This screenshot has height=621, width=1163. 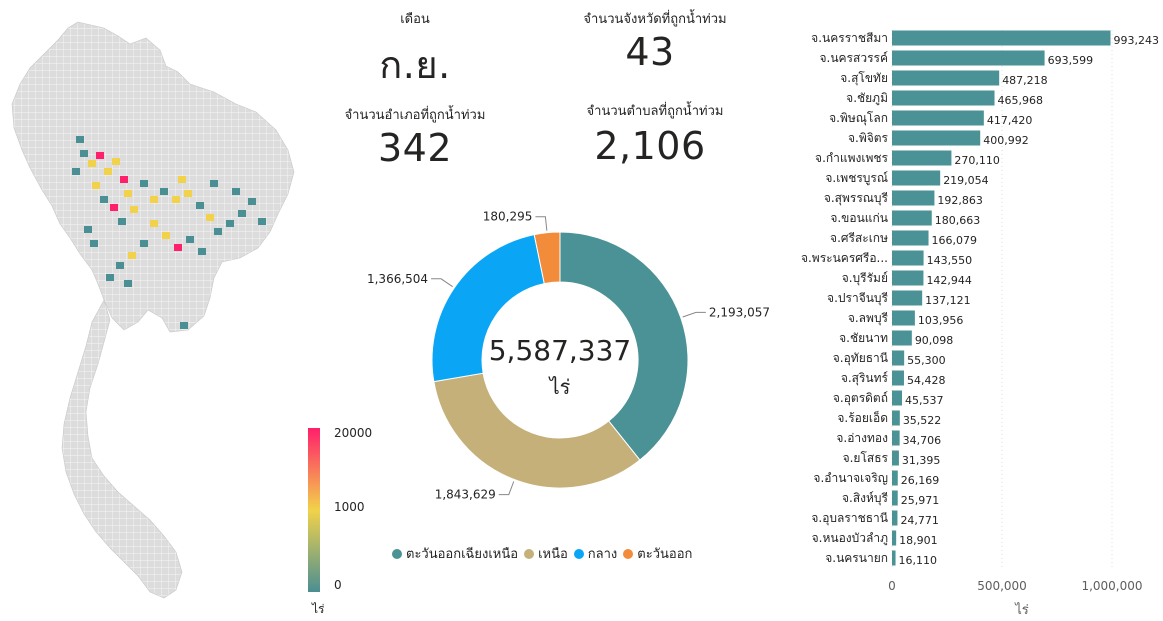 What do you see at coordinates (960, 200) in the screenshot?
I see `bar-value-label: 192,863` at bounding box center [960, 200].